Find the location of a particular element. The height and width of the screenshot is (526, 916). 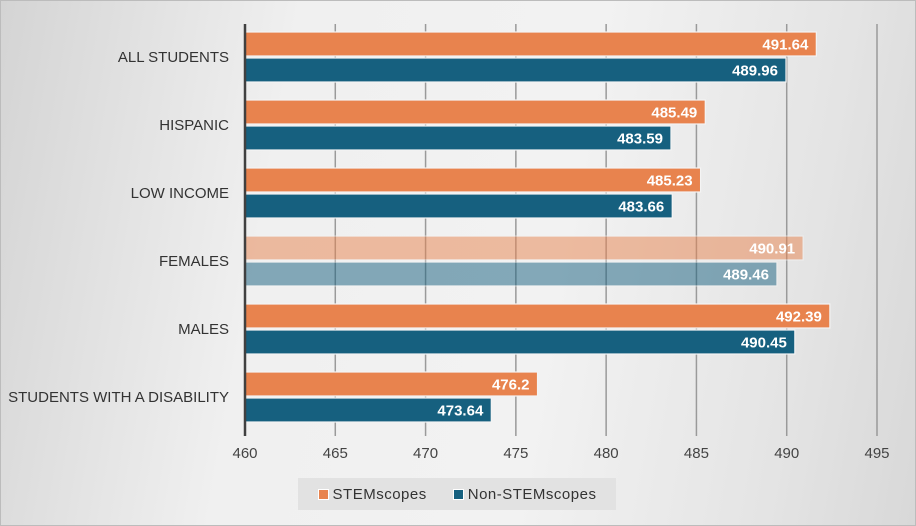

legend-label: STEMscopes is located at coordinates (379, 494).